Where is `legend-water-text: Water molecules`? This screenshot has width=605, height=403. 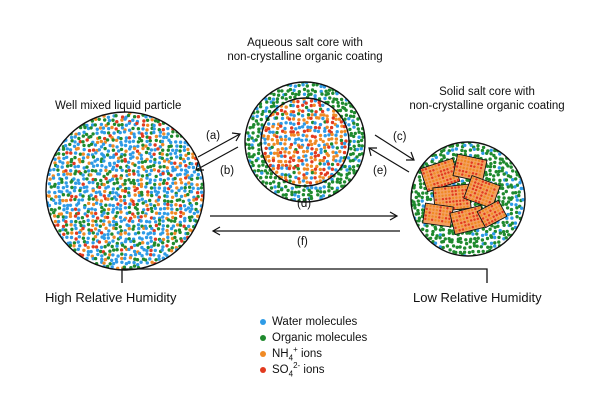
legend-water-text: Water molecules is located at coordinates (315, 322).